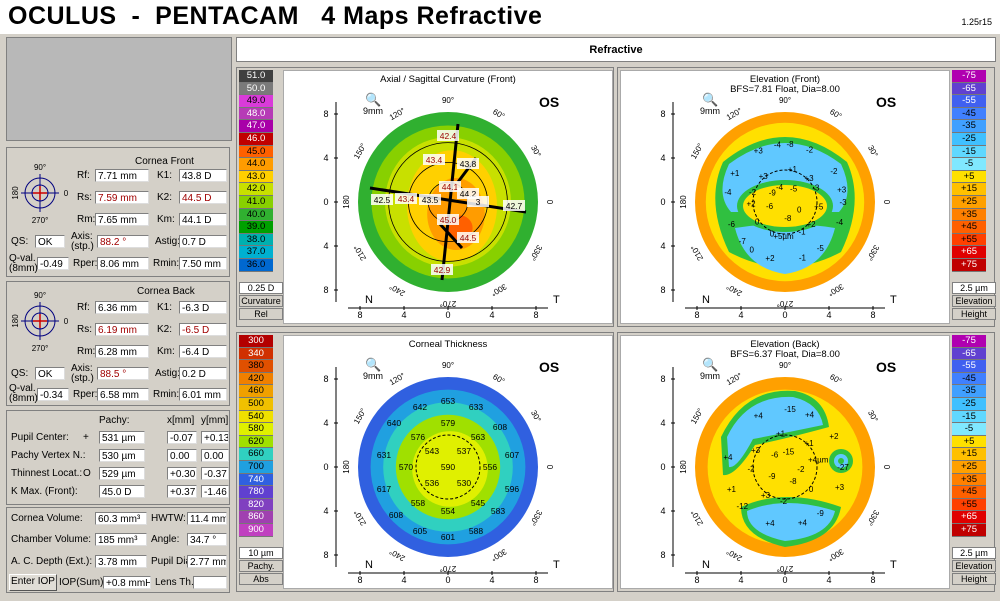 Image resolution: width=1000 pixels, height=601 pixels. Describe the element at coordinates (261, 301) in the screenshot. I see `scale-type: Curvature` at that location.